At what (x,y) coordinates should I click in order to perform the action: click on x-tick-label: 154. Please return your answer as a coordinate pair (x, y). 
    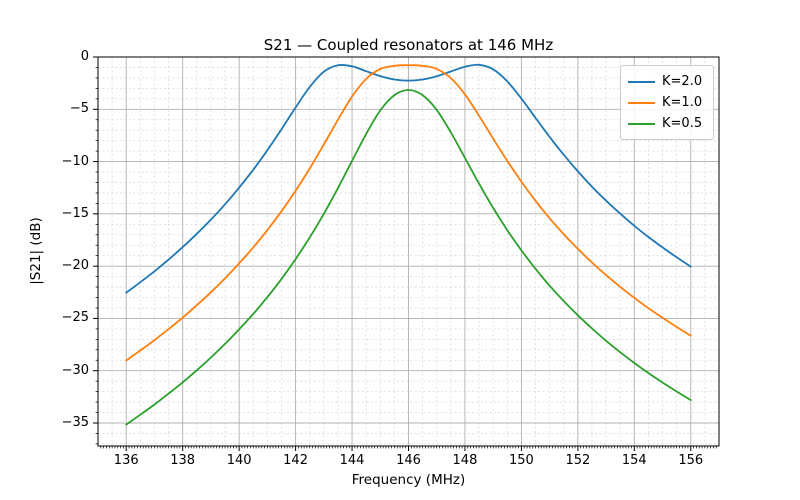
    Looking at the image, I should click on (634, 460).